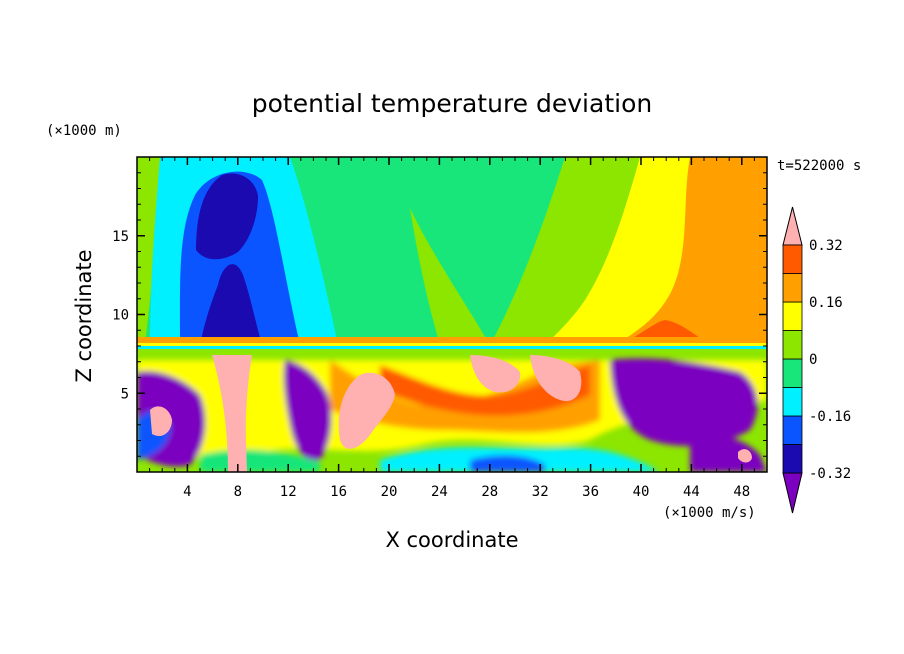 This screenshot has height=654, width=904. I want to click on colorbar-min-triangle, so click(792, 493).